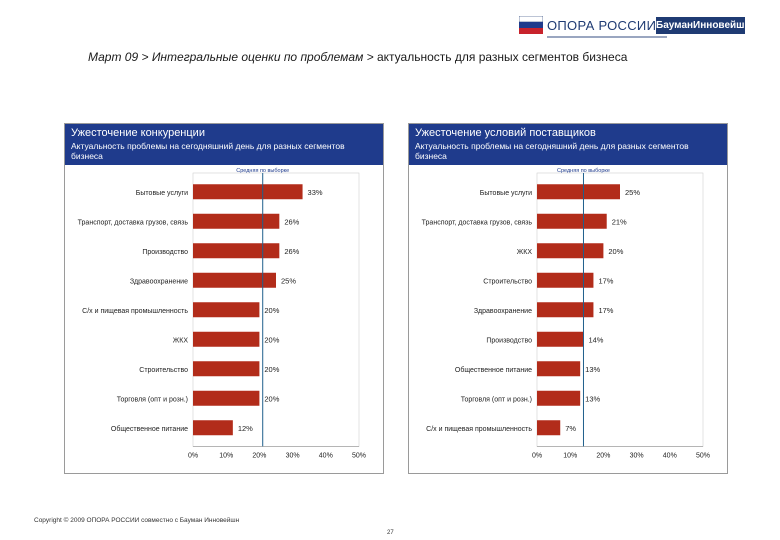 This screenshot has width=780, height=540. Describe the element at coordinates (390, 533) in the screenshot. I see `page-number: 27` at that location.